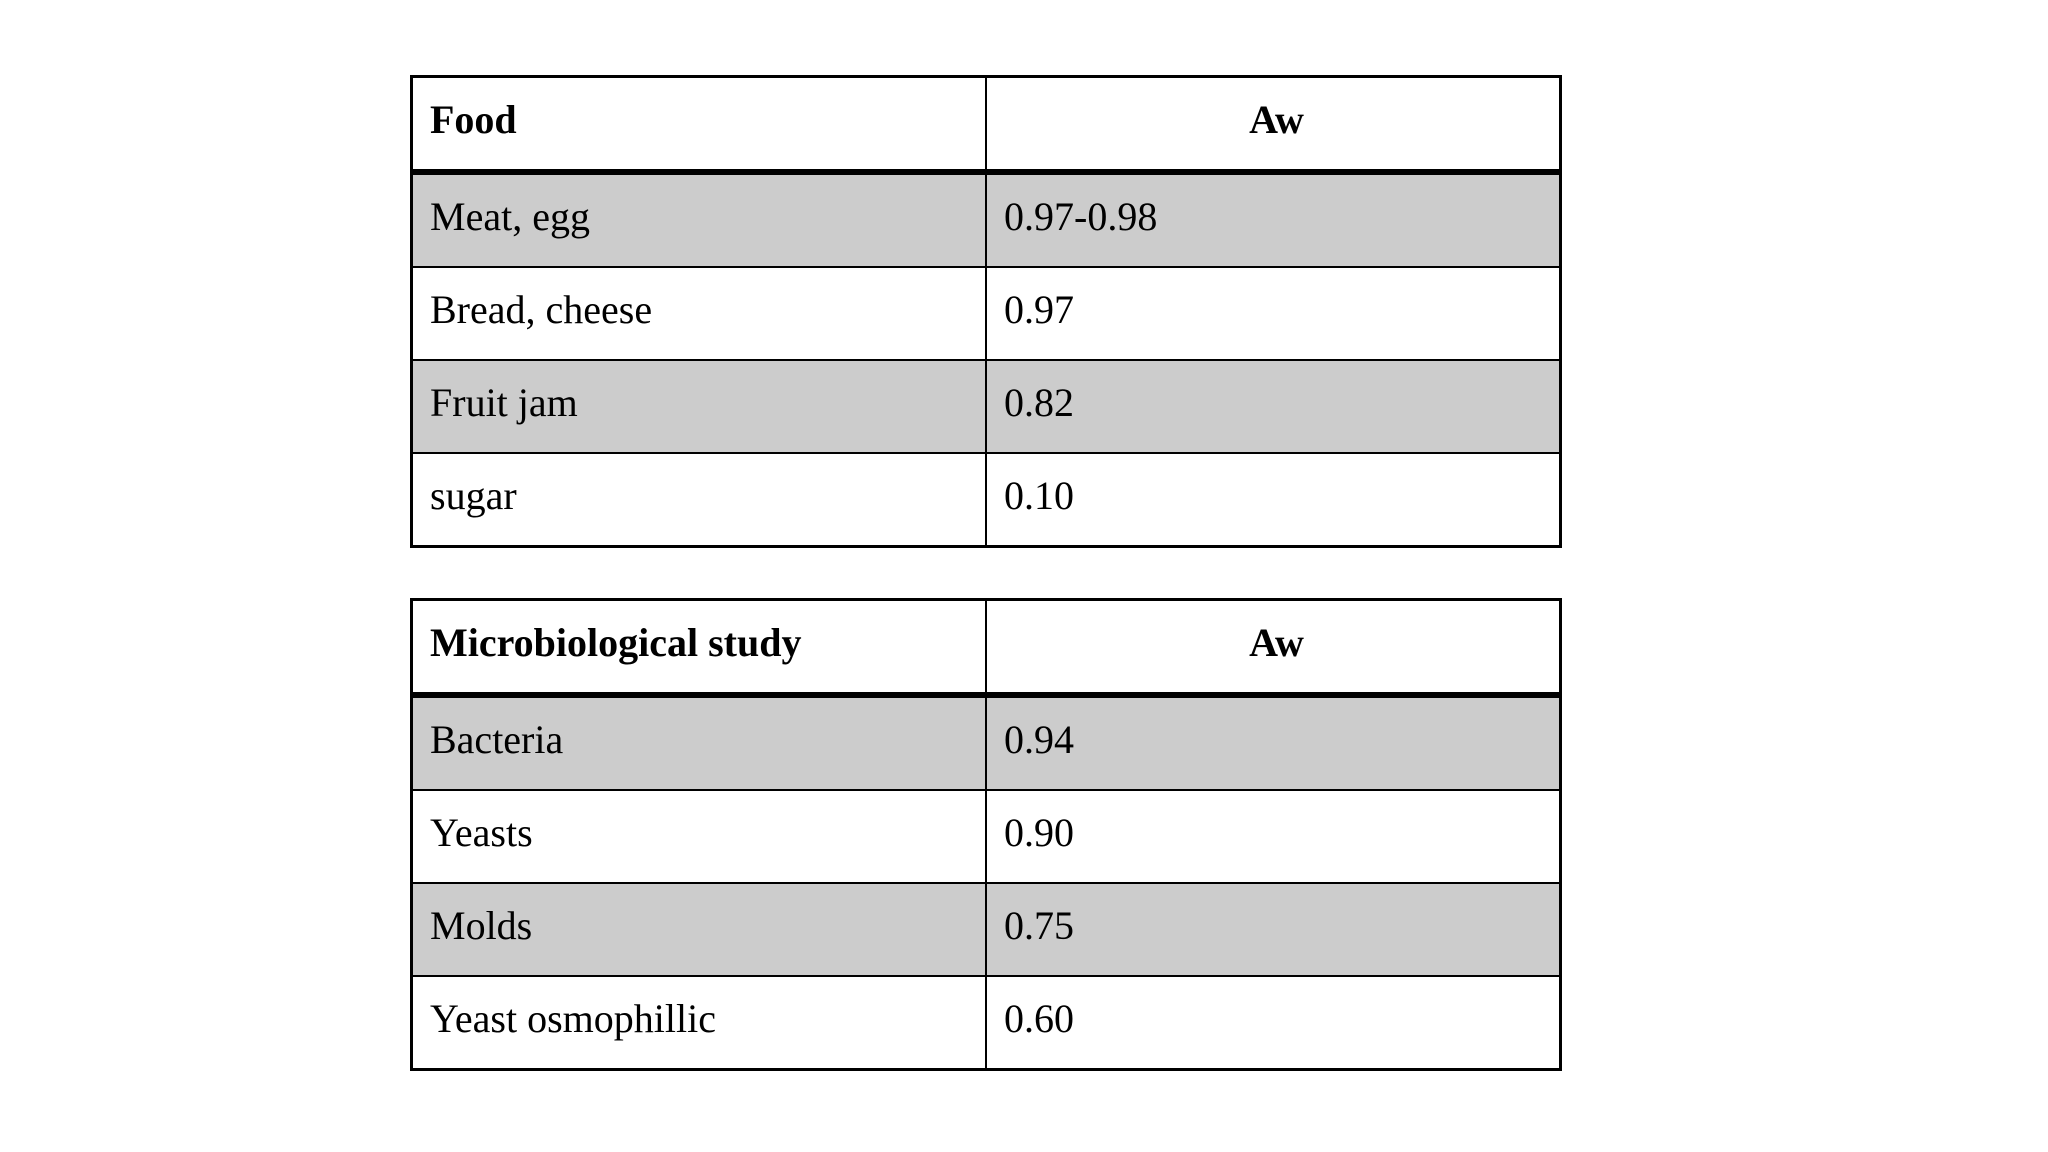  I want to click on aw-value-cell: 0.82, so click(1273, 406).